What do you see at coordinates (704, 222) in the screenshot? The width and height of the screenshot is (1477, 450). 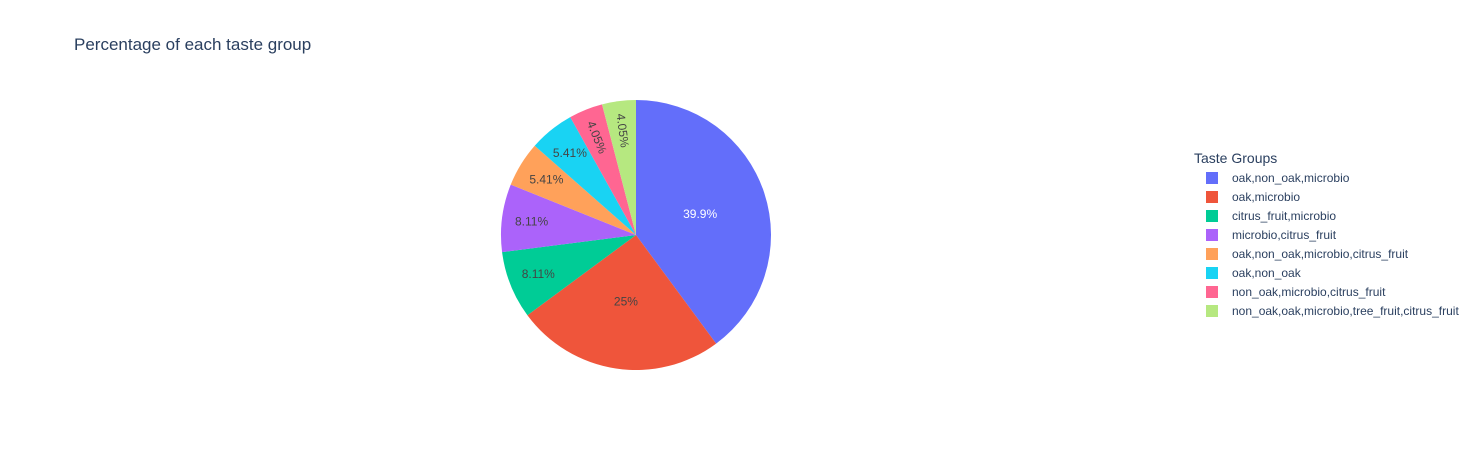 I see `pie-slice-oak-non-oak-microbio` at bounding box center [704, 222].